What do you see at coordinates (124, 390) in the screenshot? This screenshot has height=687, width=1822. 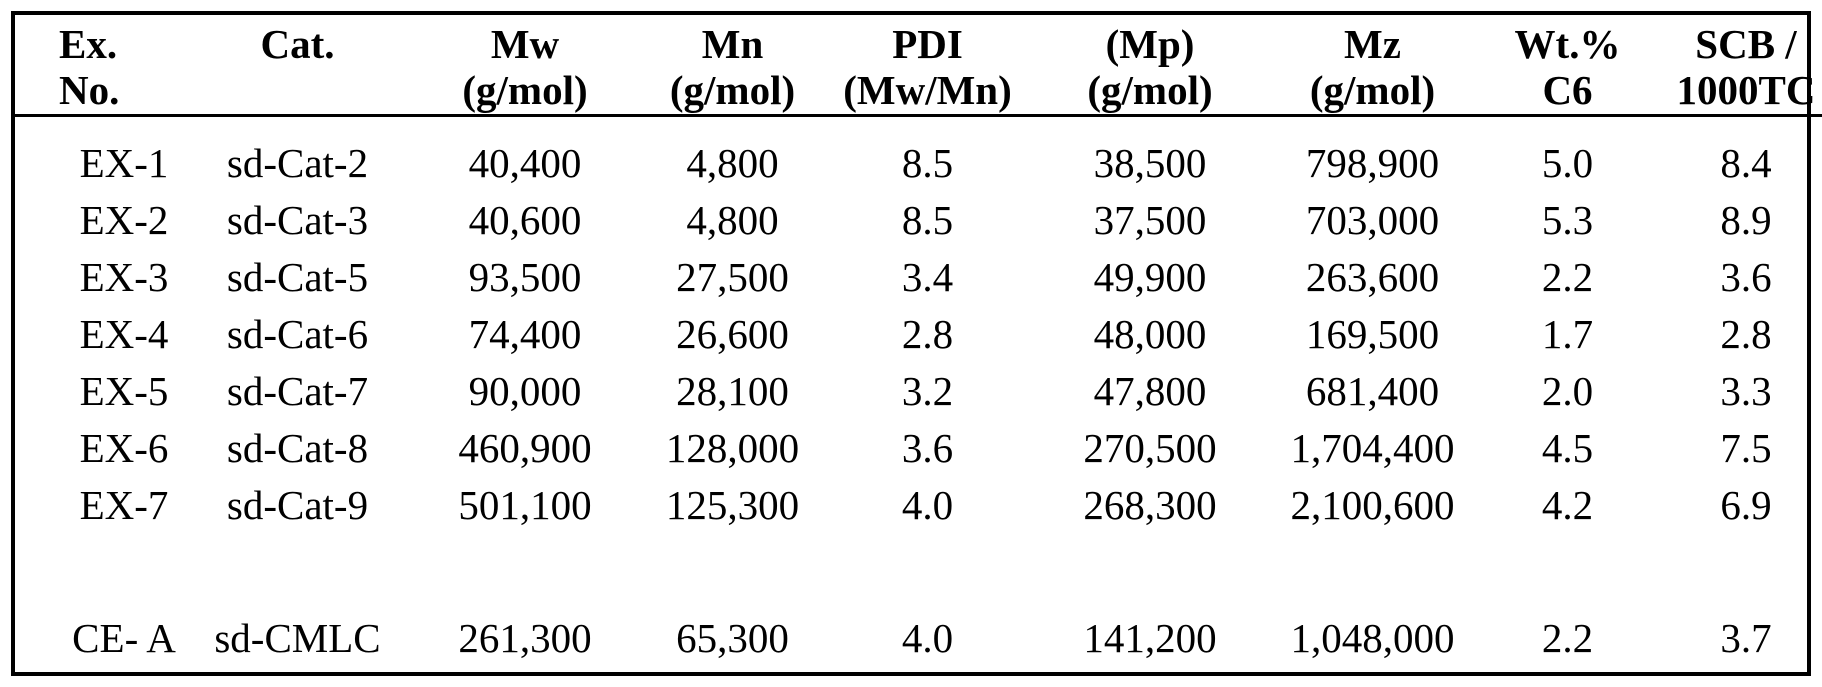 I see `table-cell: EX-5` at bounding box center [124, 390].